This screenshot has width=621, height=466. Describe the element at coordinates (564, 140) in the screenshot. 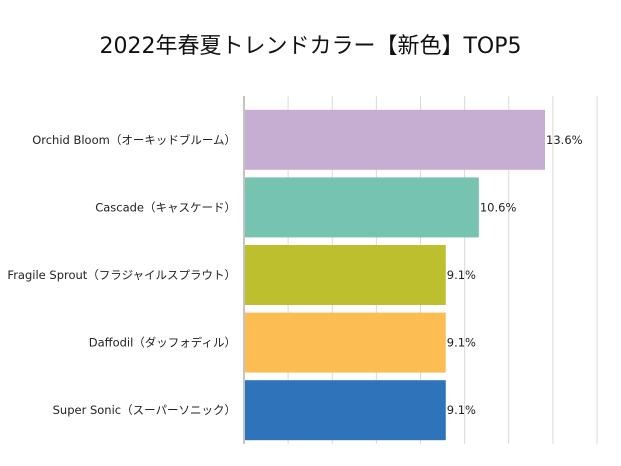

I see `data-label: 13.6%` at that location.